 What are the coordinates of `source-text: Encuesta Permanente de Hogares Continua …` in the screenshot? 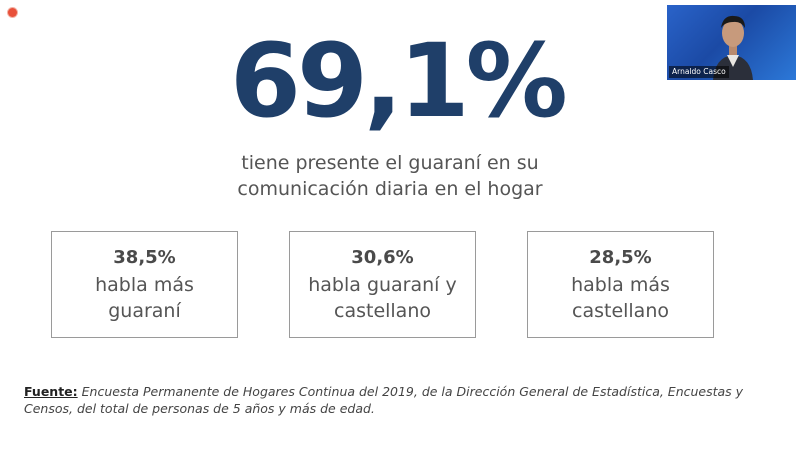 It's located at (384, 400).